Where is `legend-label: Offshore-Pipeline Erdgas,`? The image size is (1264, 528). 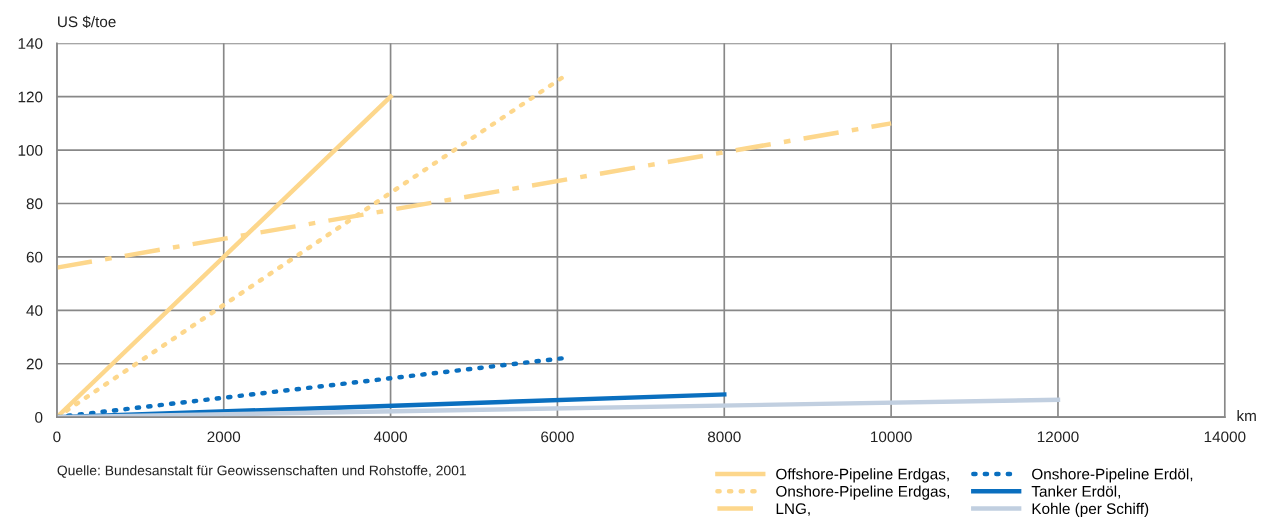 legend-label: Offshore-Pipeline Erdgas, is located at coordinates (862, 475).